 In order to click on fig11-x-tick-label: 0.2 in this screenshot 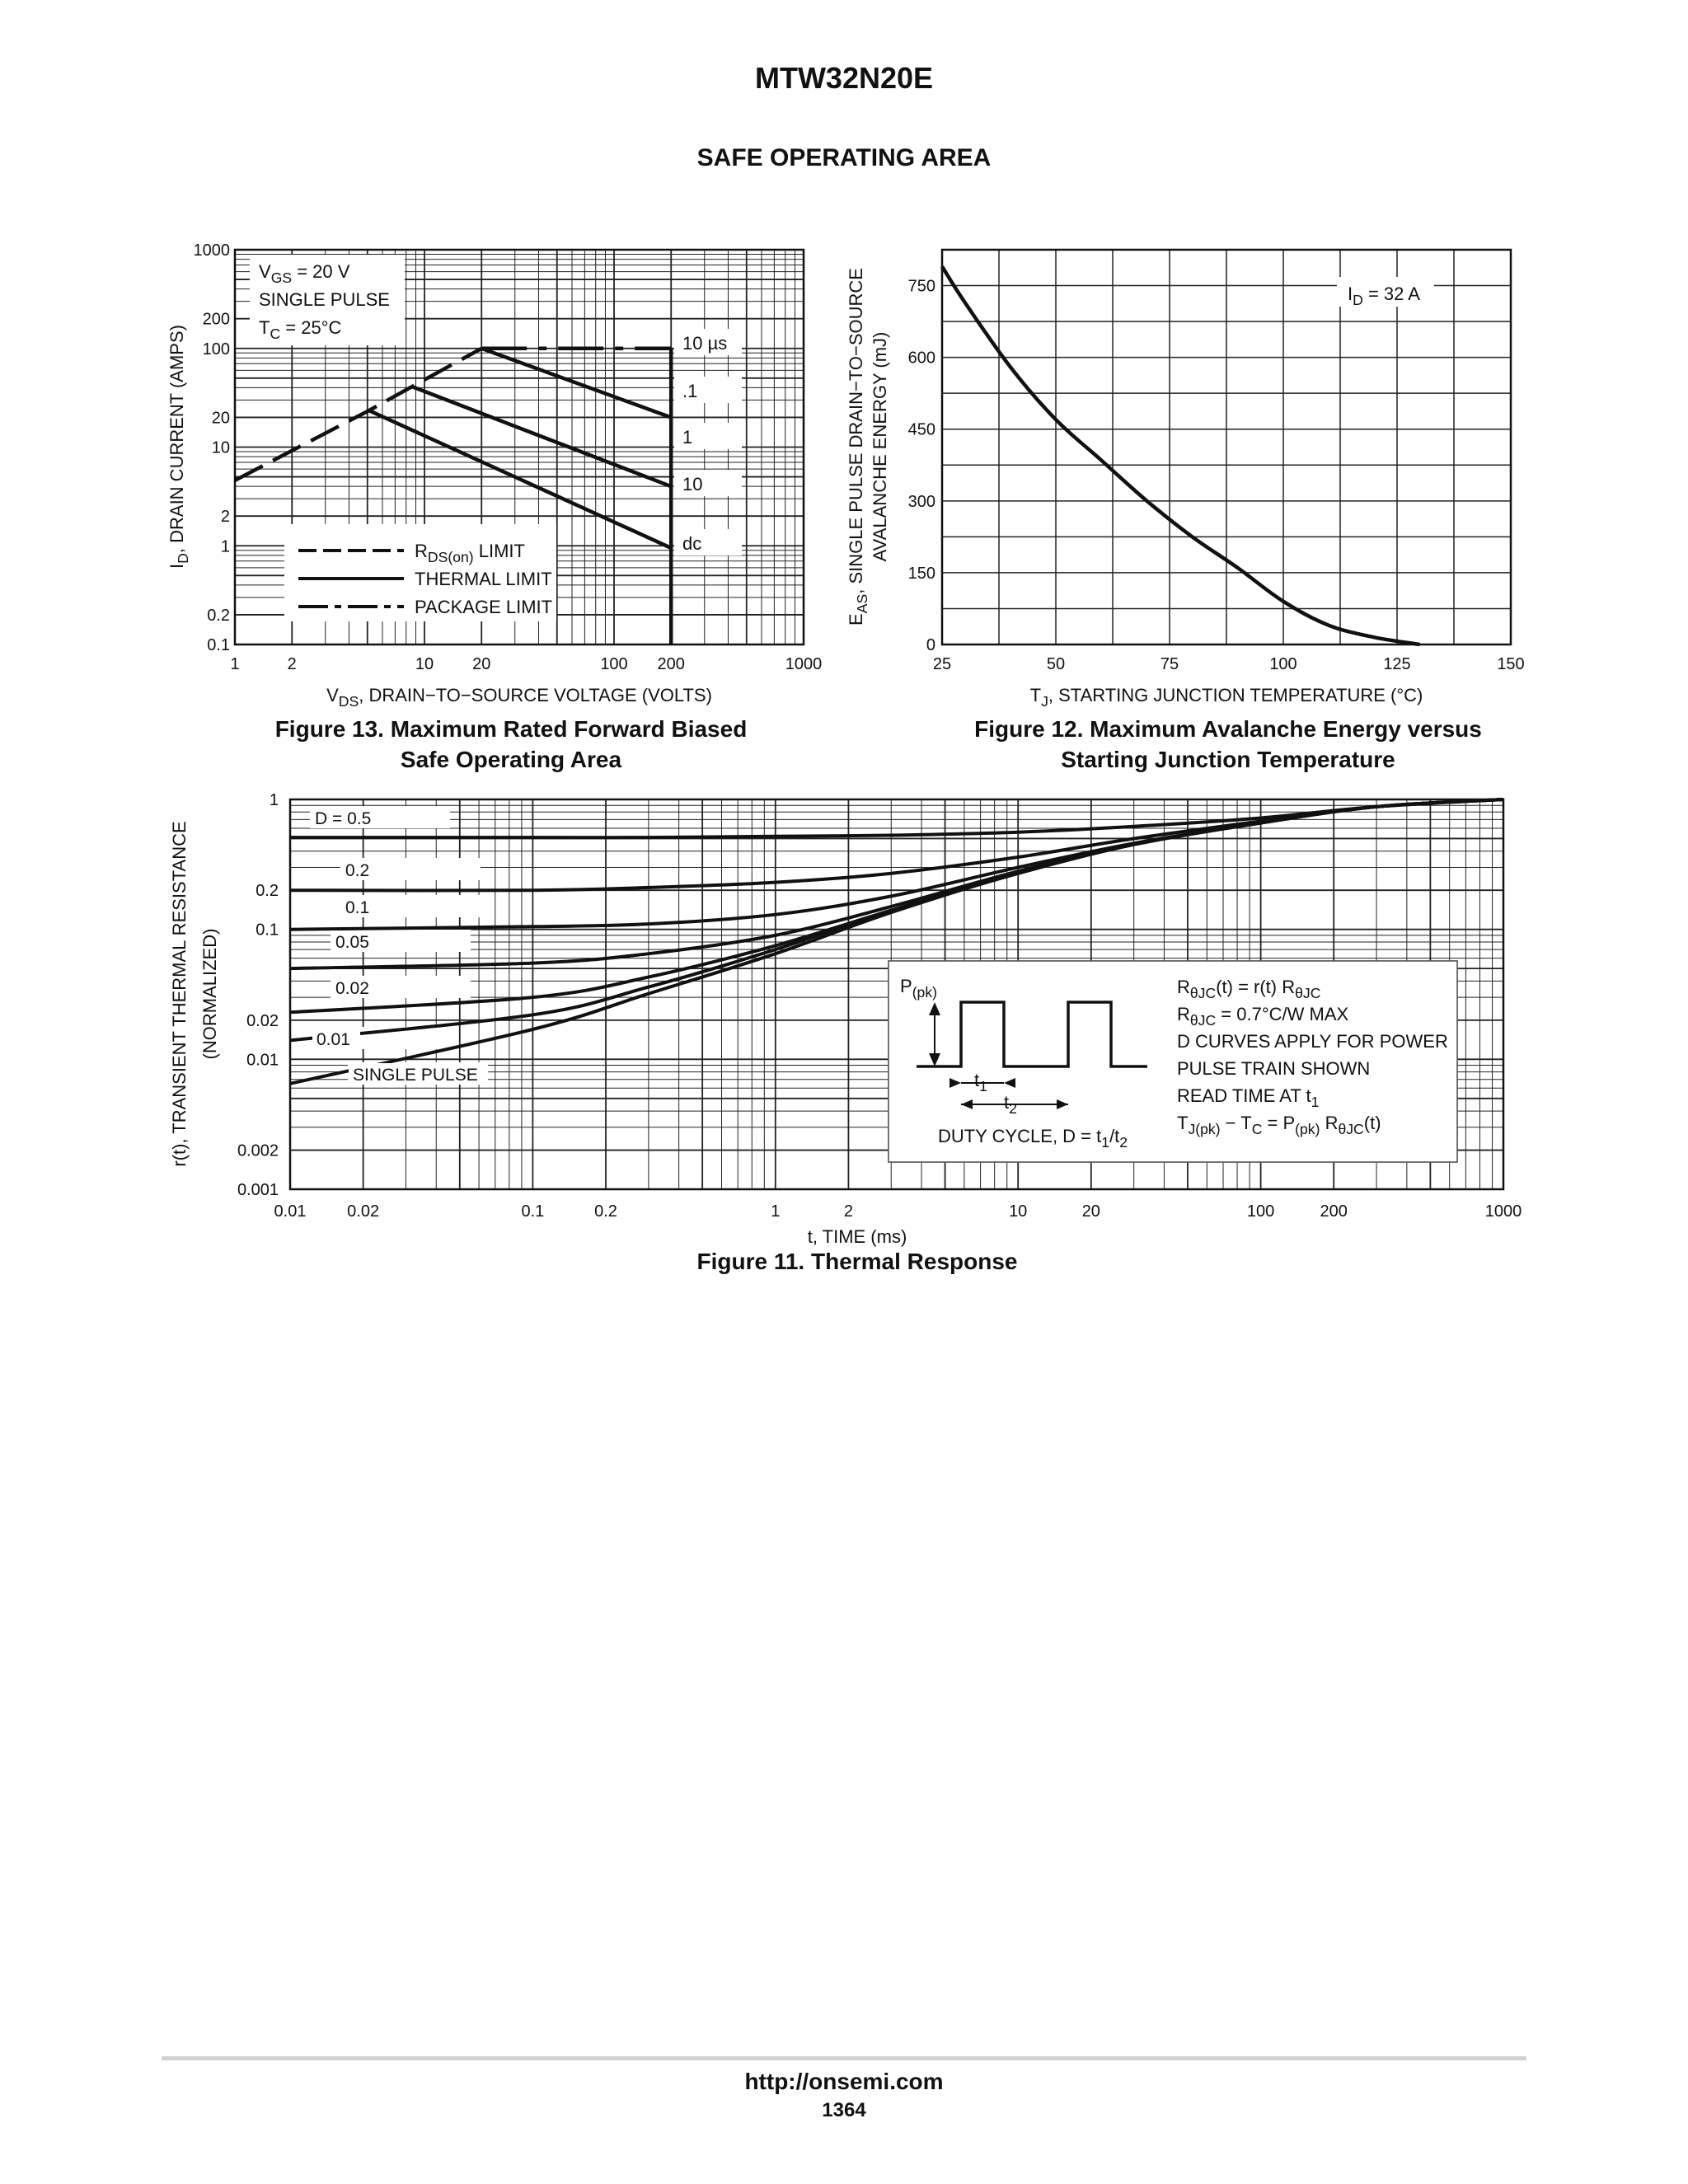, I will do `click(605, 1211)`.